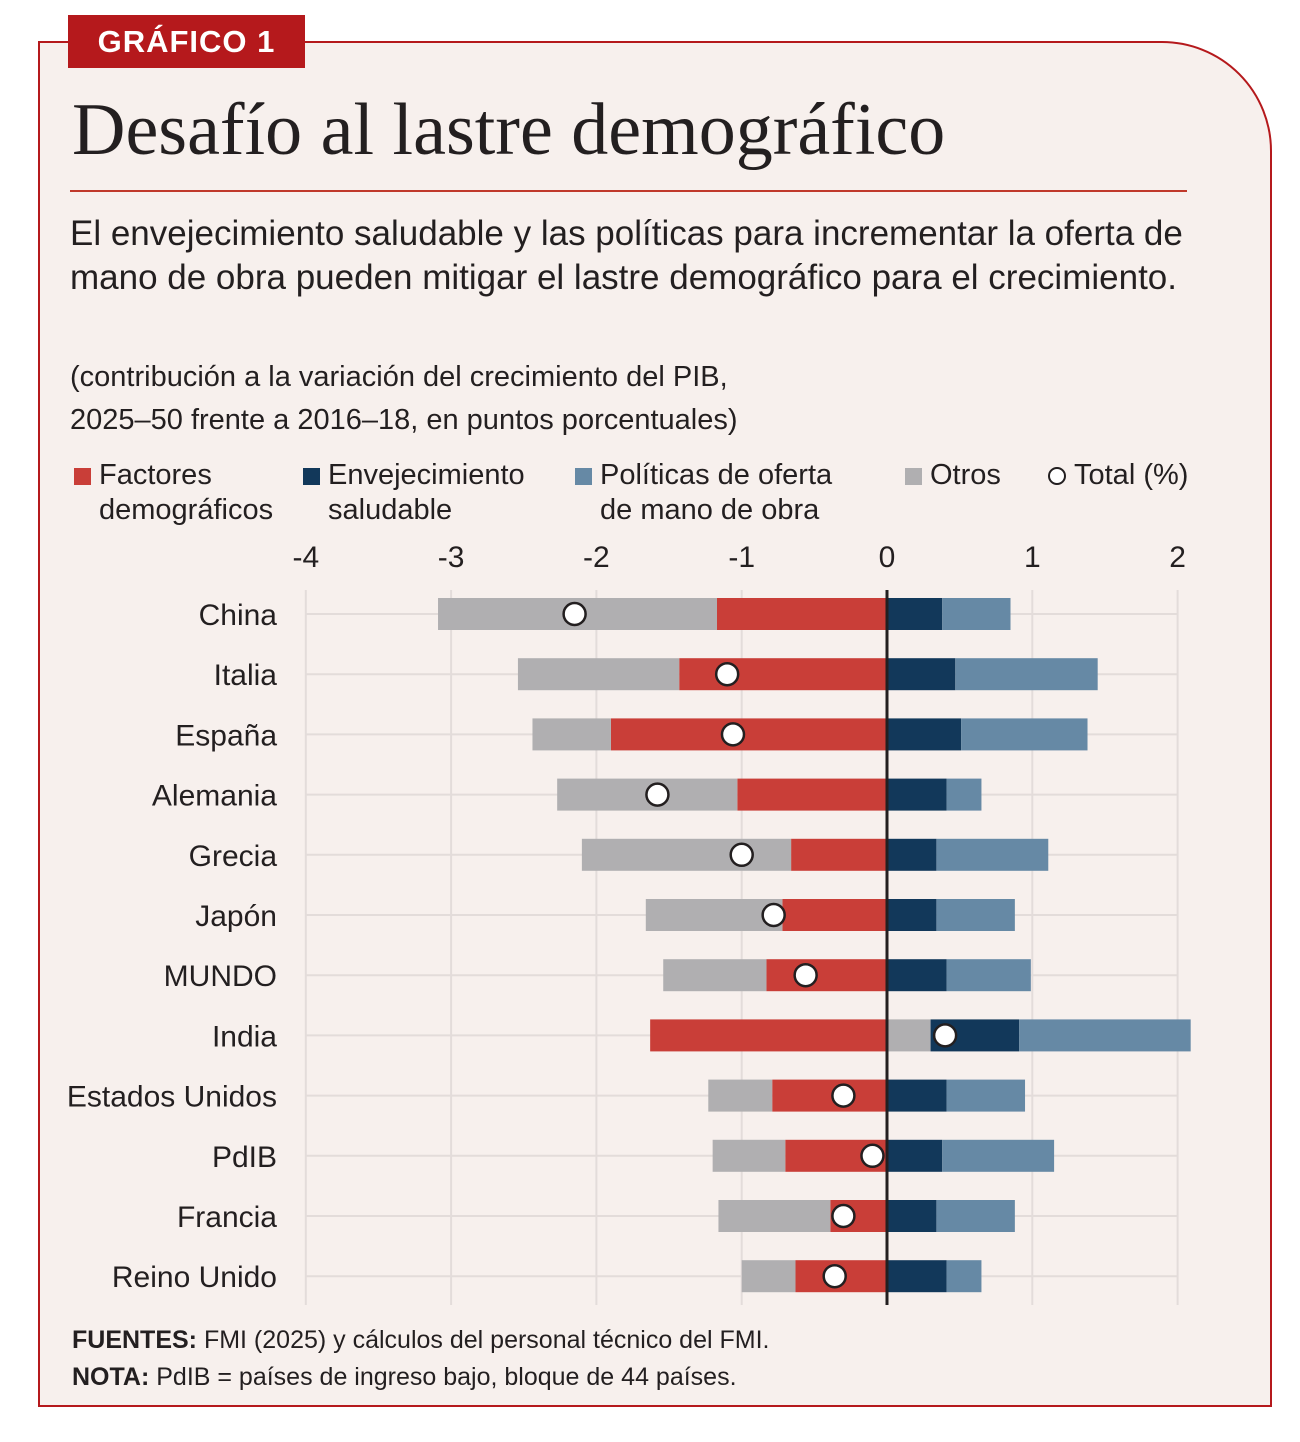  What do you see at coordinates (311, 476) in the screenshot?
I see `legend-swatch-envejecimiento` at bounding box center [311, 476].